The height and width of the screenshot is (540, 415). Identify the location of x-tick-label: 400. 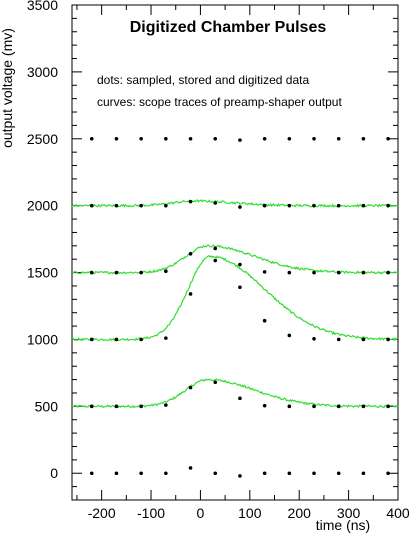
(398, 513).